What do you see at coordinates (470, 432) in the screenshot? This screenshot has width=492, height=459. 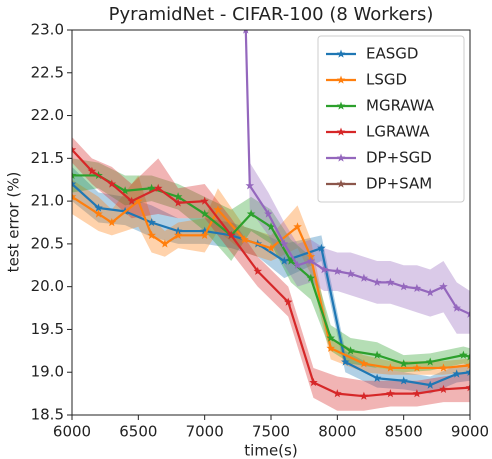 I see `x-tick-label: 9000` at bounding box center [470, 432].